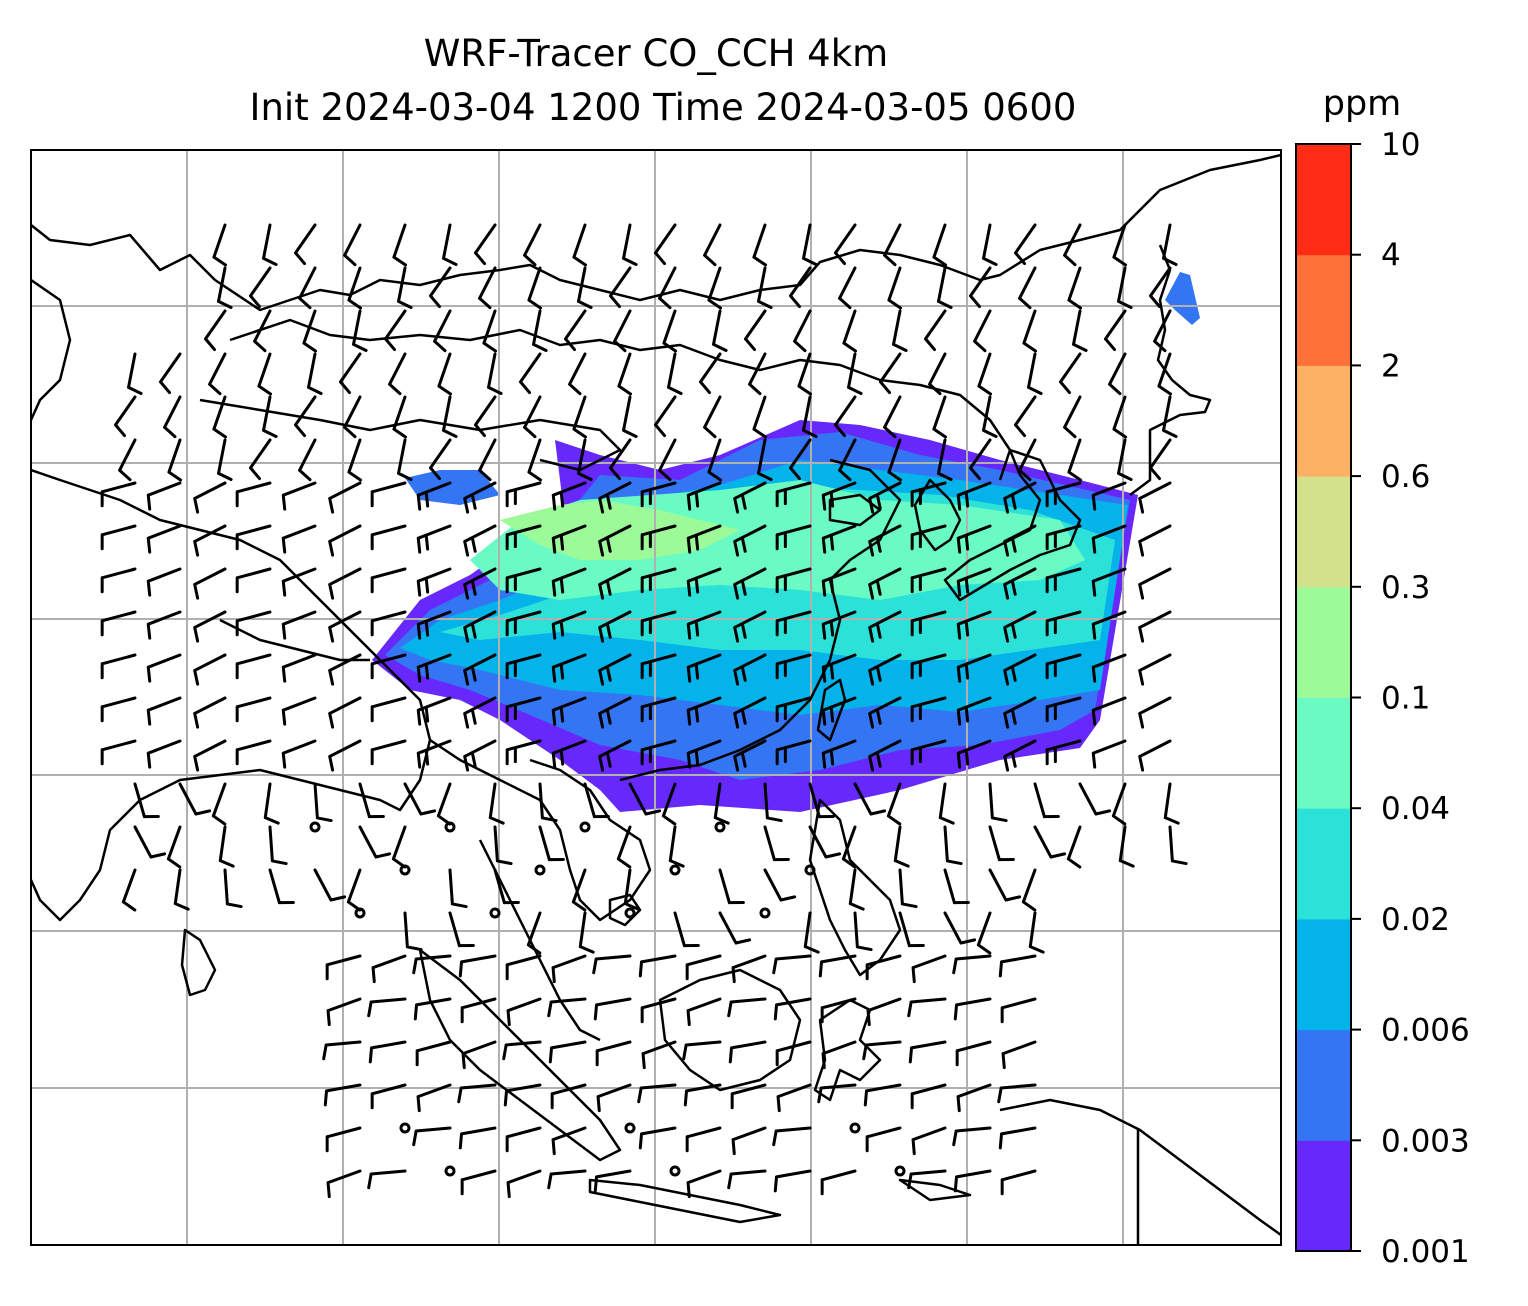  What do you see at coordinates (760, 620) in the screenshot?
I see `coast-china-east` at bounding box center [760, 620].